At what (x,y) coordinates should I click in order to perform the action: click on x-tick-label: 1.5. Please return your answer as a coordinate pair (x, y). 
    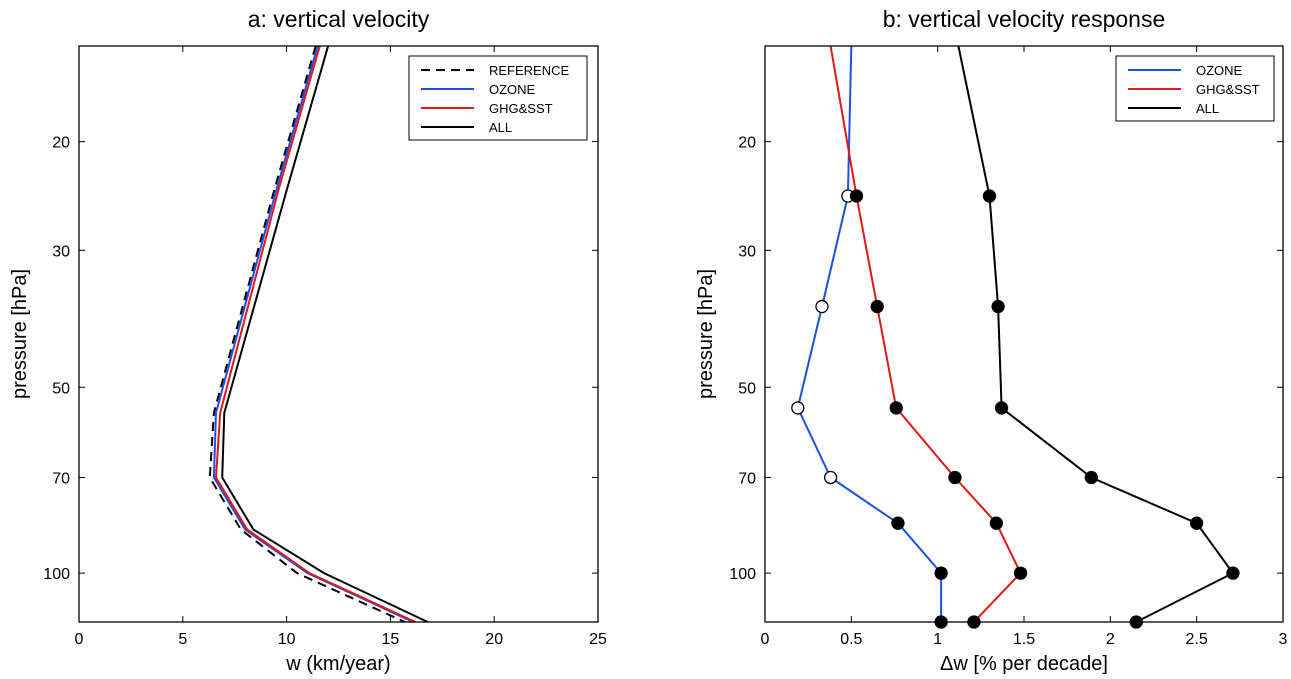
    Looking at the image, I should click on (1024, 639).